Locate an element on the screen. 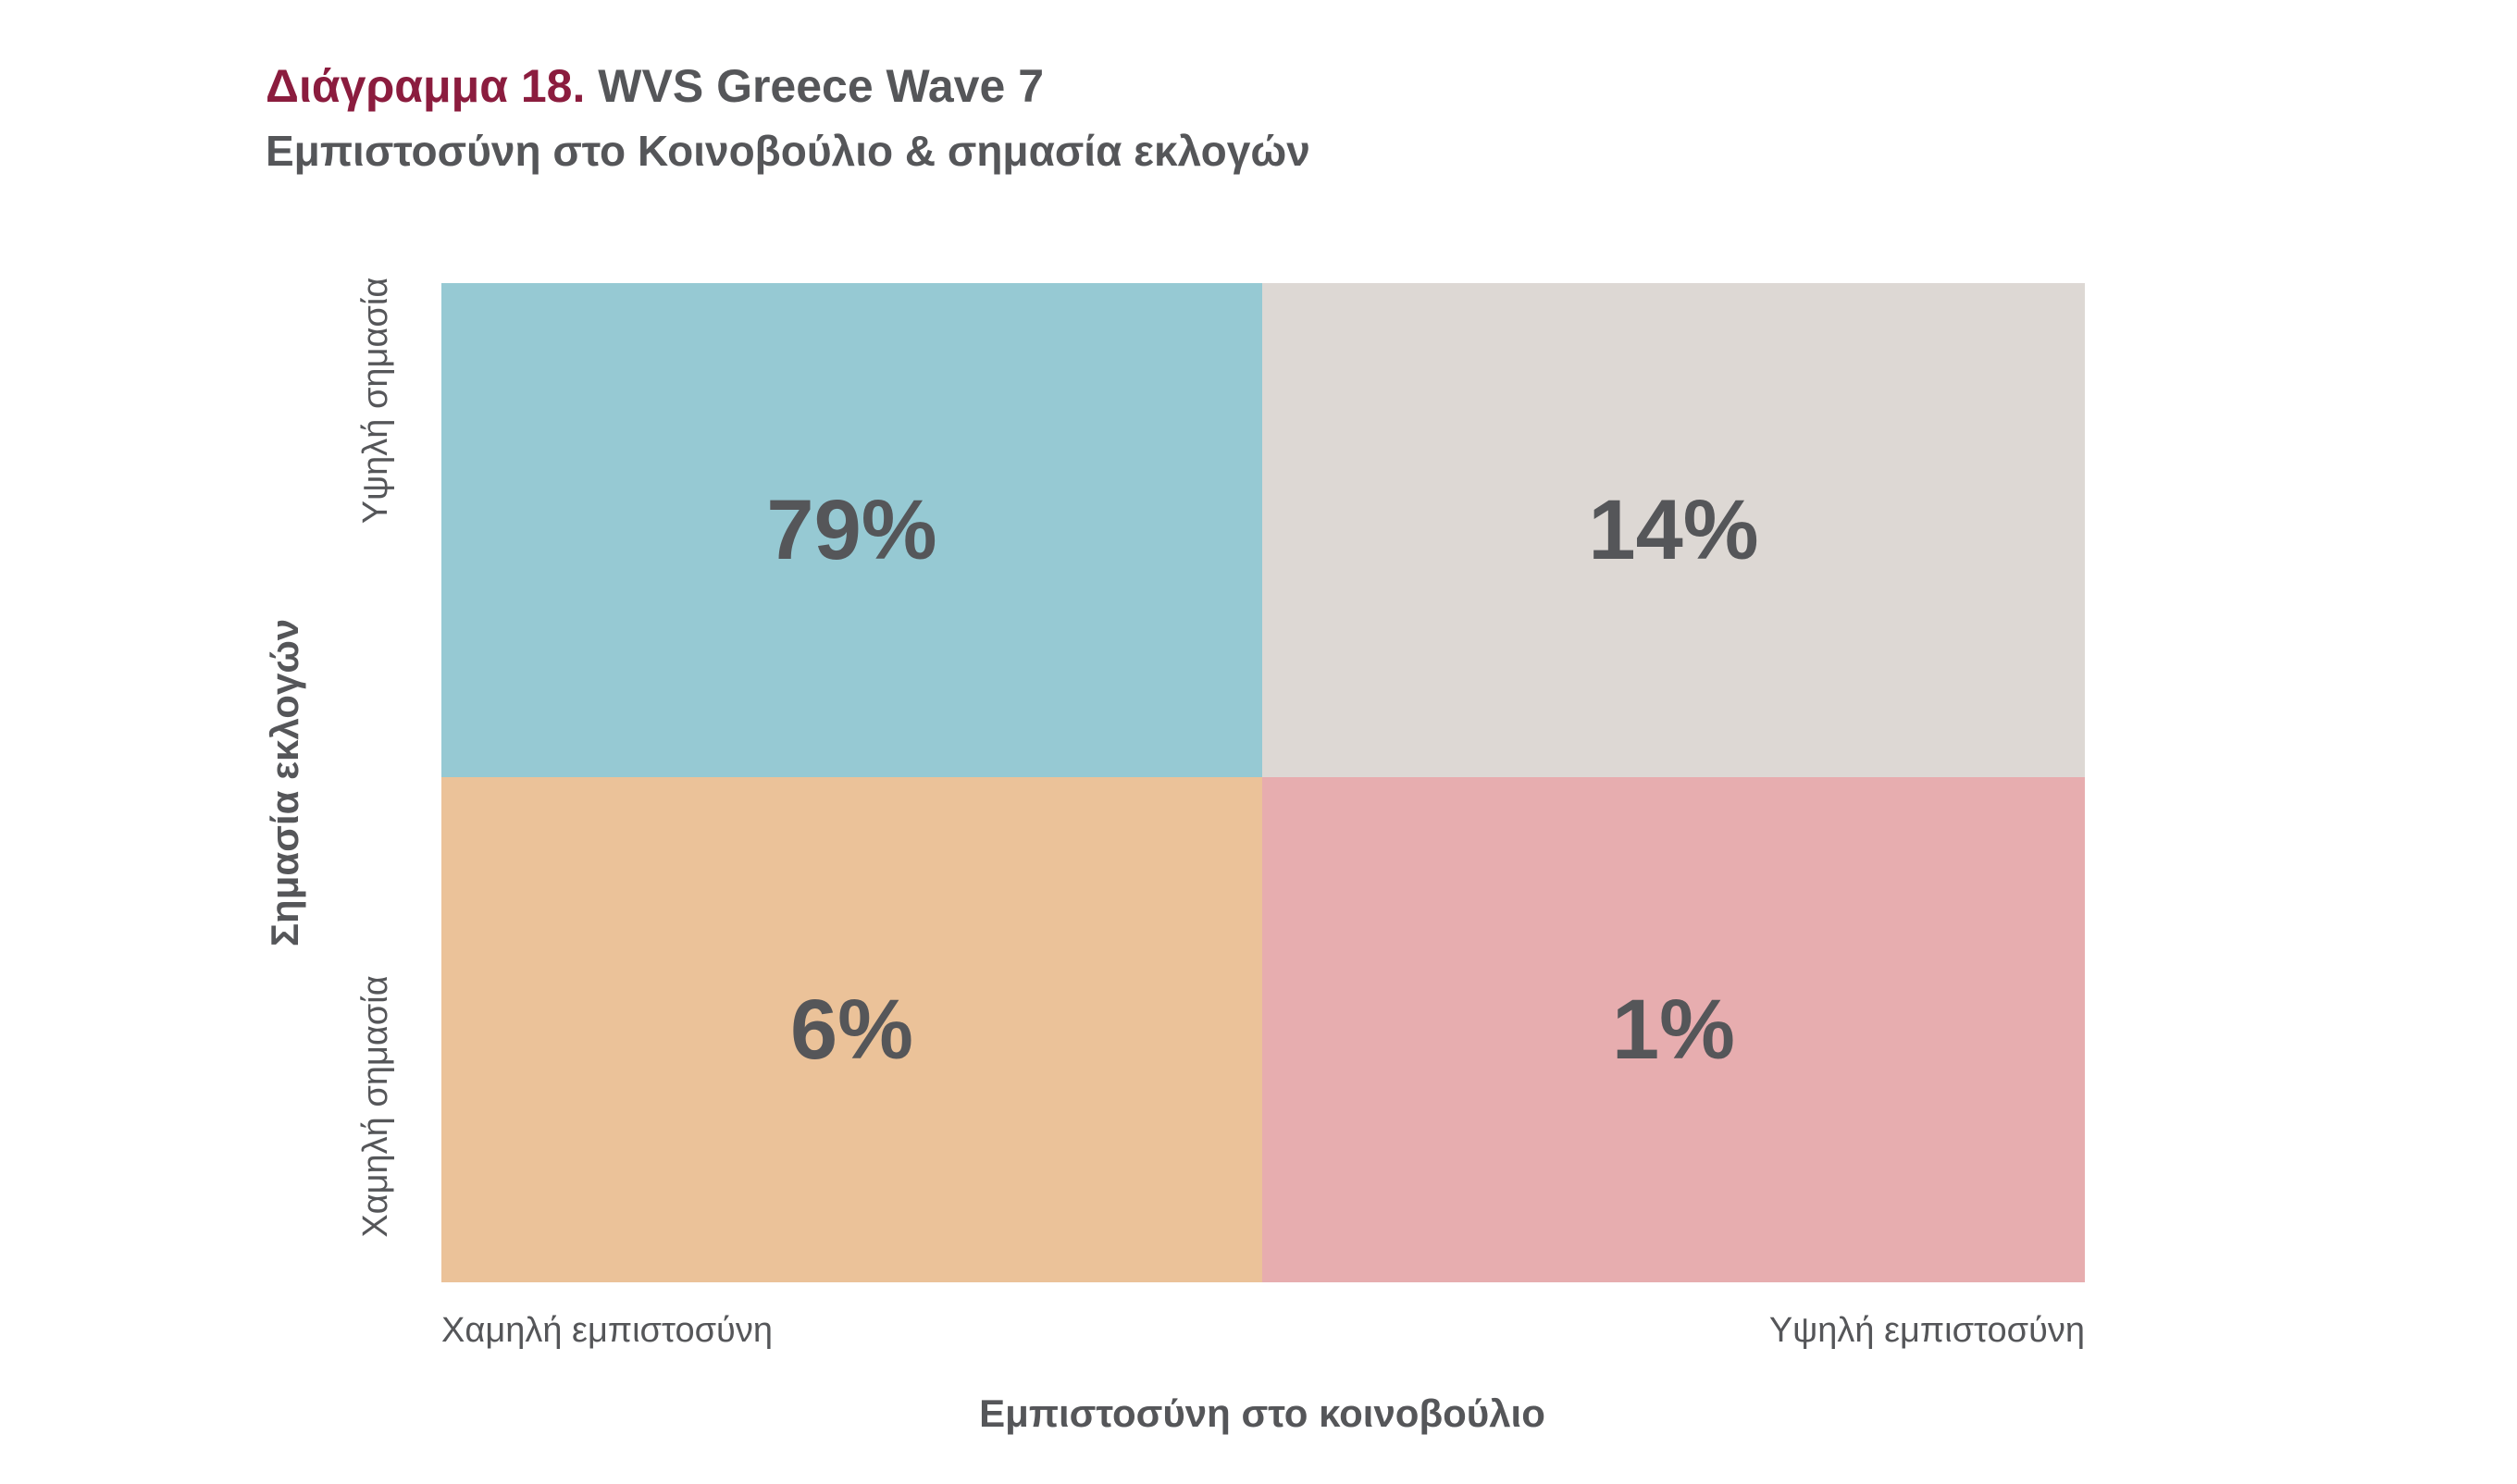 Image resolution: width=2517 pixels, height=1484 pixels. y-tick-label-high-importance: Υψηλή σημασία is located at coordinates (375, 401).